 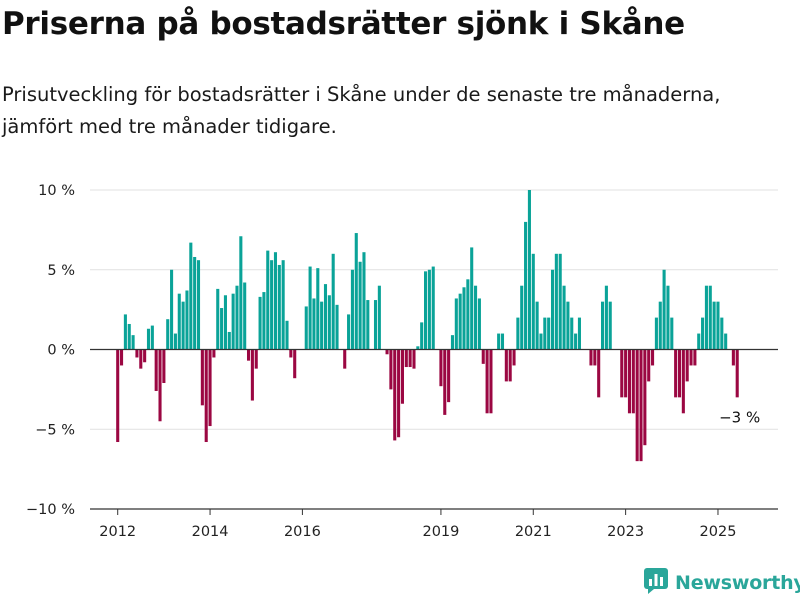 I want to click on y-tick-label: 10 %, so click(x=56, y=191).